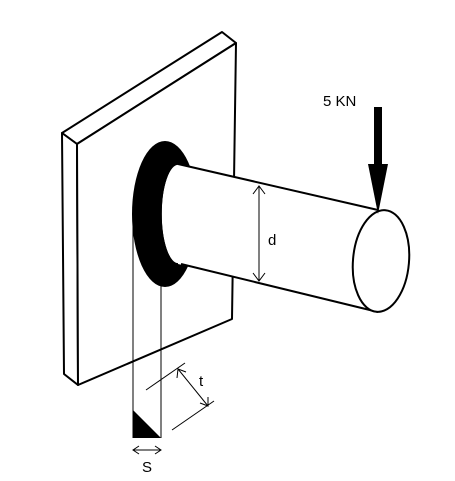 The width and height of the screenshot is (455, 481). What do you see at coordinates (70, 259) in the screenshot?
I see `plate-side-face` at bounding box center [70, 259].